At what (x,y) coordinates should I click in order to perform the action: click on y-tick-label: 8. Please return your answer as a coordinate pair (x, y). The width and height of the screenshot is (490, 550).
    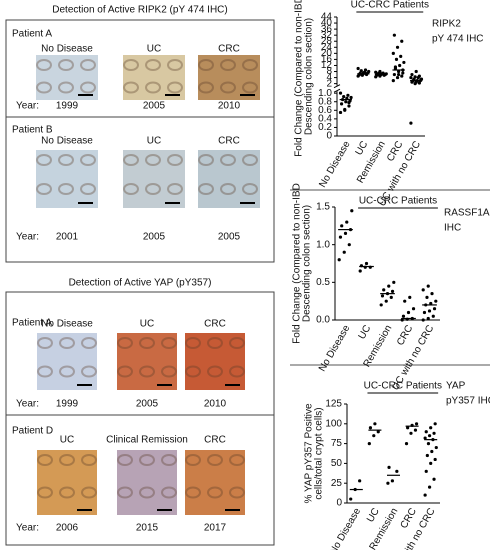
    Looking at the image, I should click on (329, 71).